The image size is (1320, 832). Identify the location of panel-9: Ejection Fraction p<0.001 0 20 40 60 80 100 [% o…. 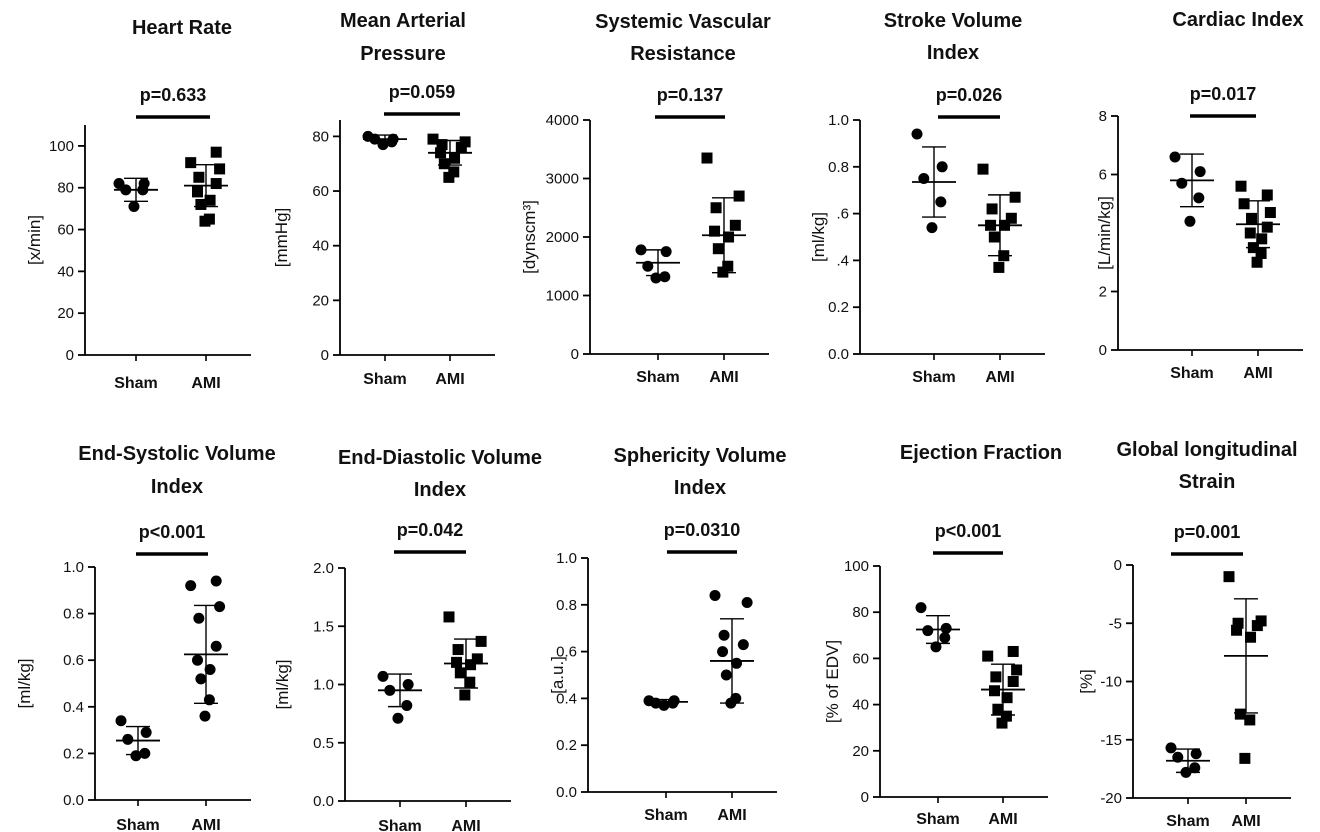
(942, 635).